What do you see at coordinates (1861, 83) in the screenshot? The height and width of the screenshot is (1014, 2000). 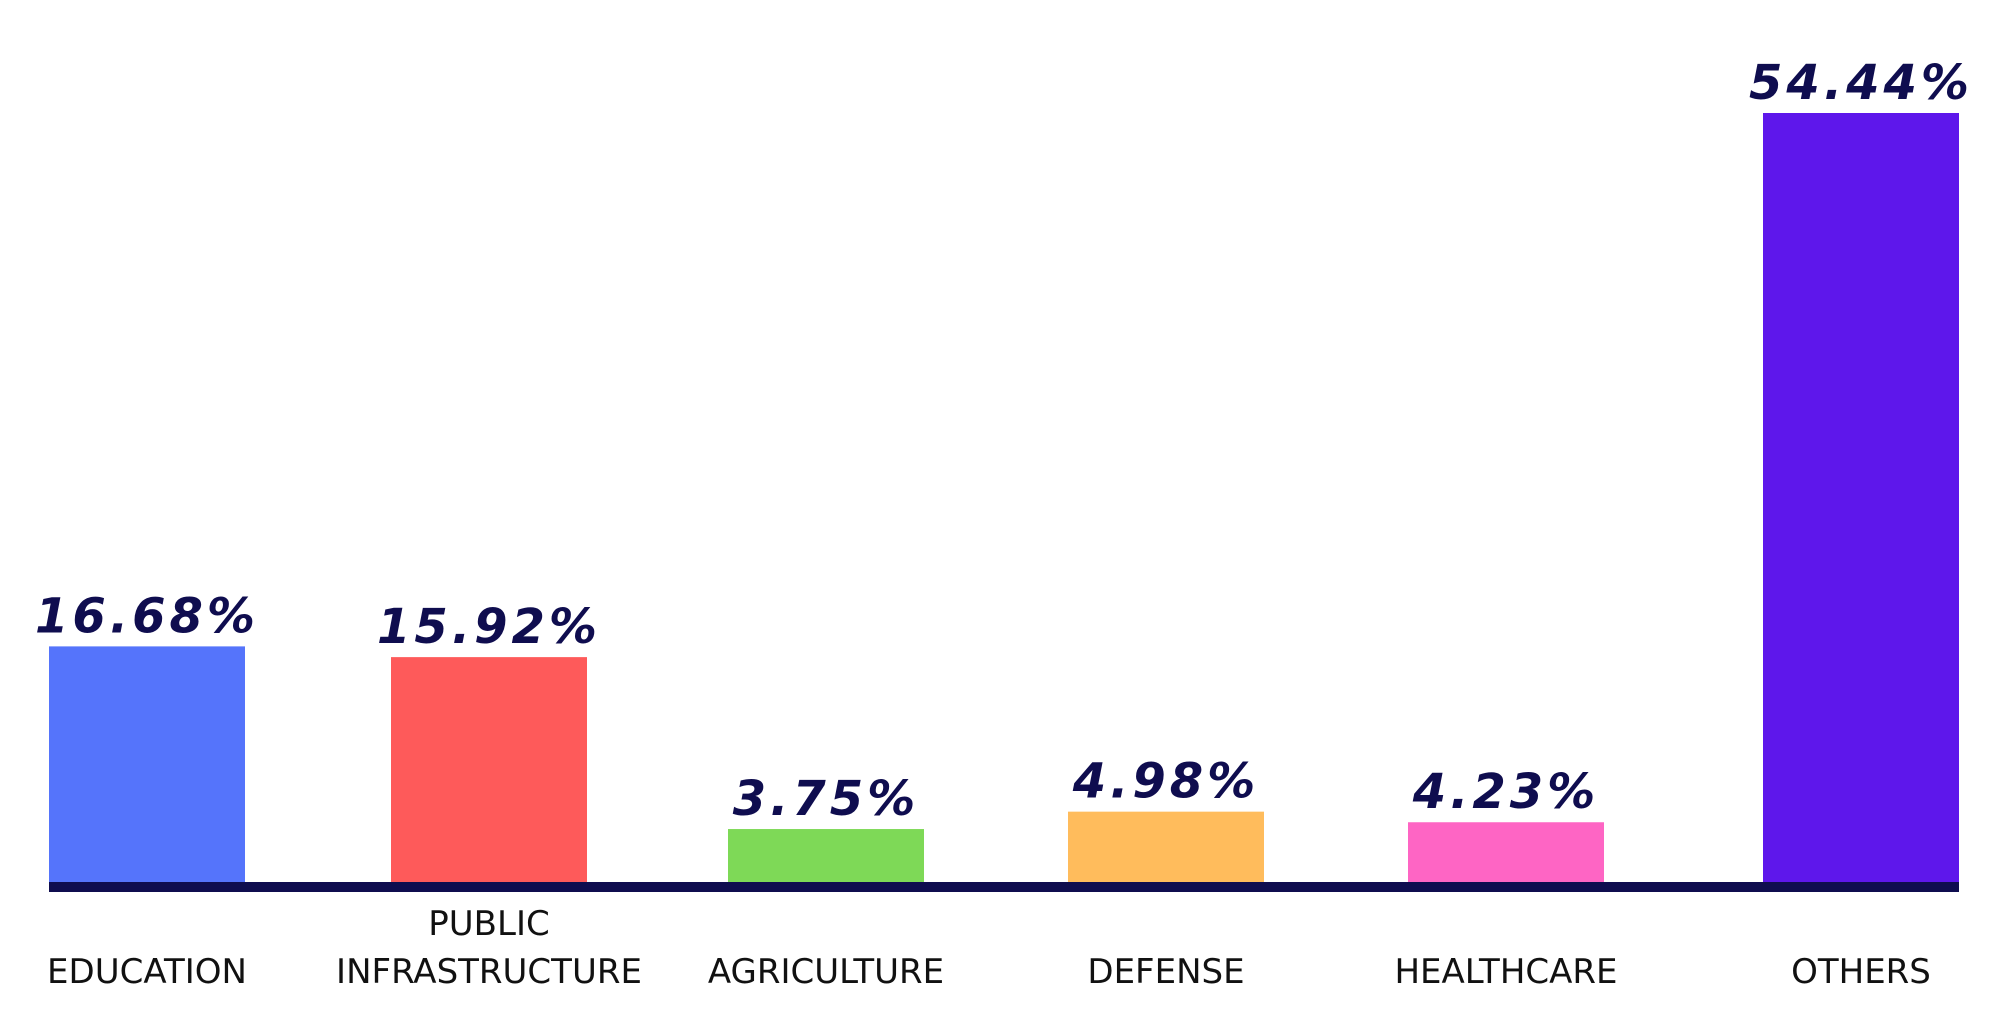 I see `value-label-others: 54.44%` at bounding box center [1861, 83].